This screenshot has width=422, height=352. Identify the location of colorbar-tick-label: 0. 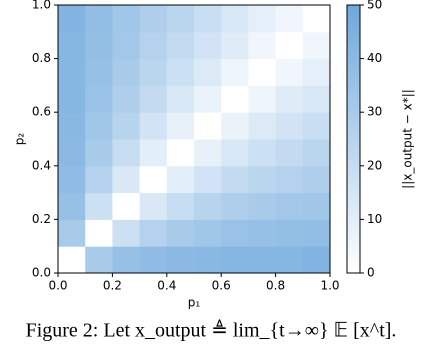
(371, 273).